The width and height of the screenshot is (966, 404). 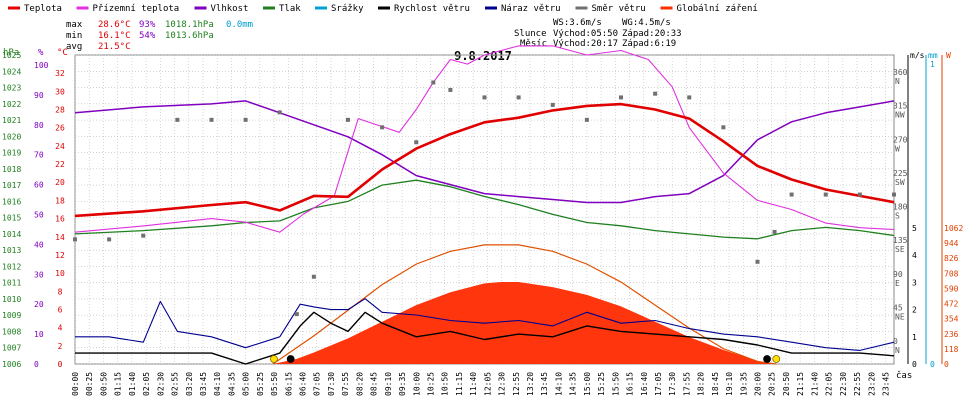 What do you see at coordinates (132, 384) in the screenshot?
I see `tick-time: 01:40` at bounding box center [132, 384].